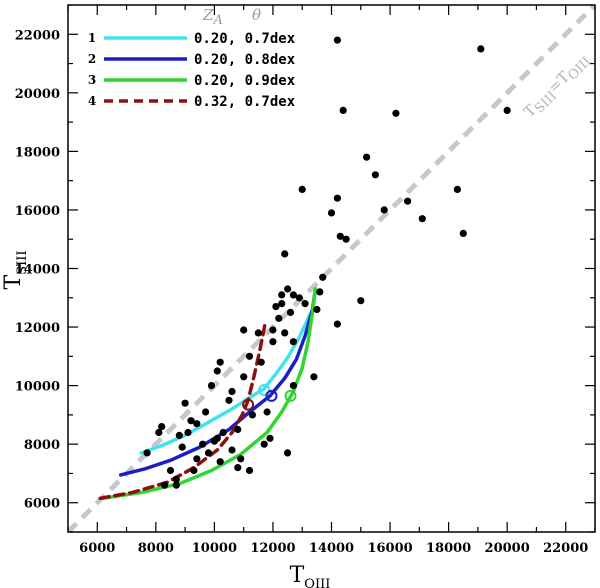 This screenshot has height=588, width=600. Describe the element at coordinates (507, 548) in the screenshot. I see `x-tick-label: 20000` at that location.